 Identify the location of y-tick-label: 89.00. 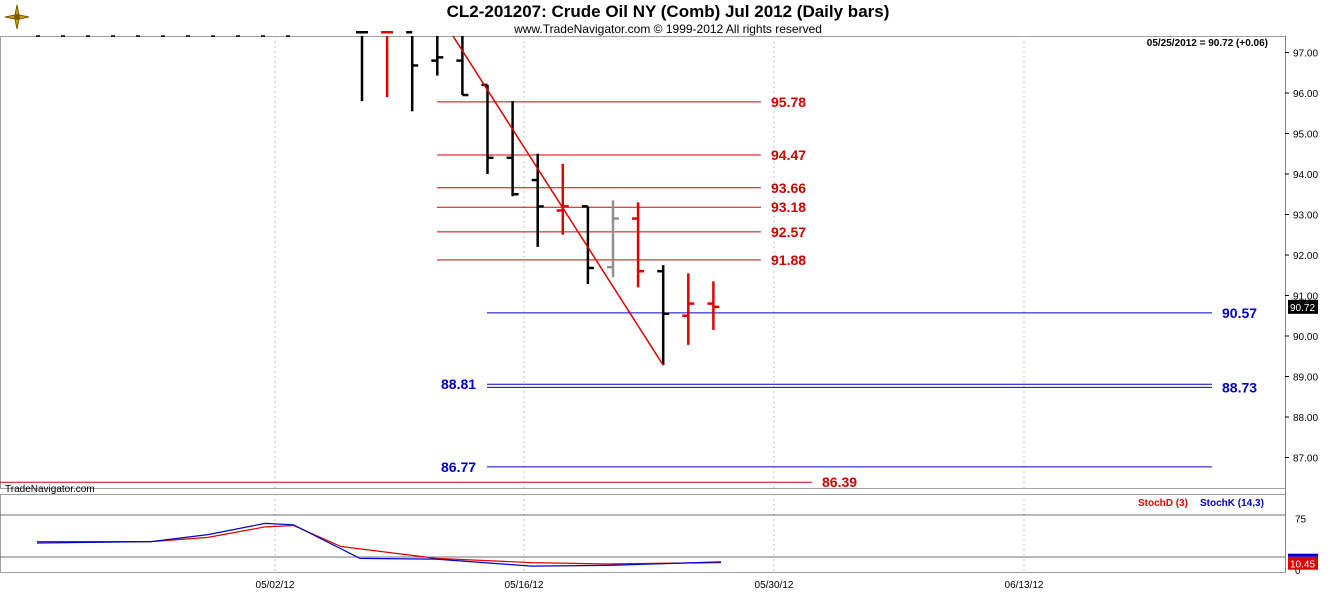
(1305, 378).